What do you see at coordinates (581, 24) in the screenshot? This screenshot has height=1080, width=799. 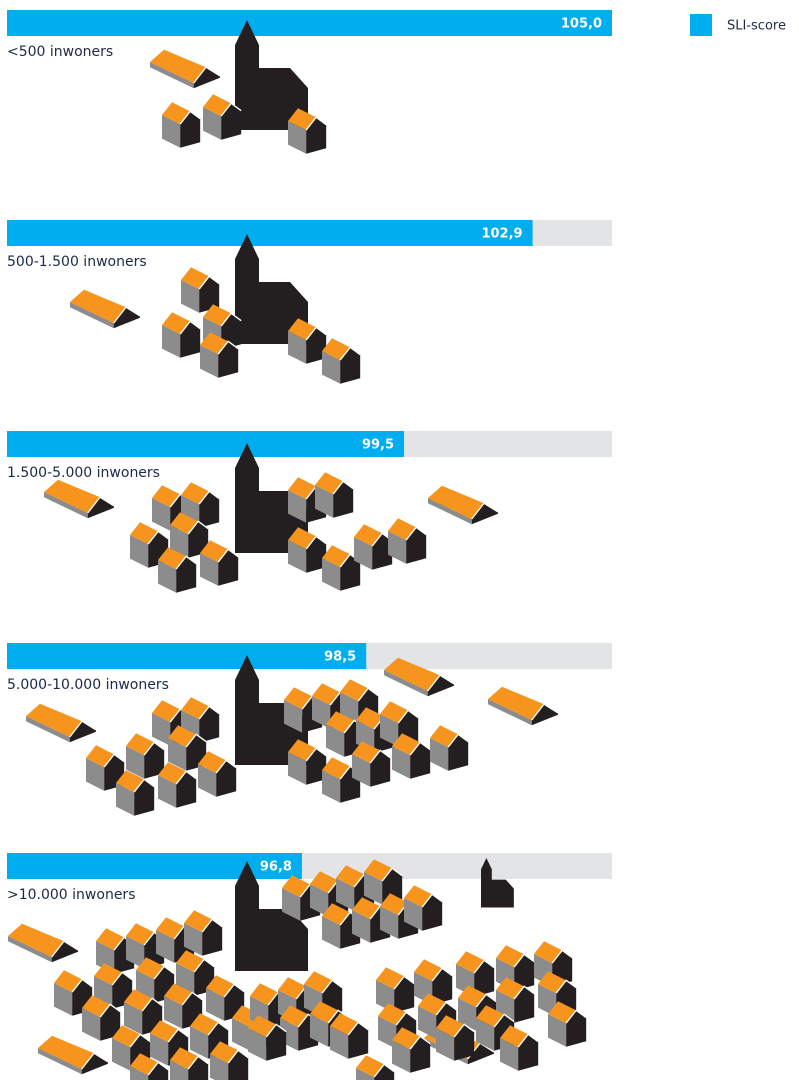 I see `value-label: 105,0` at bounding box center [581, 24].